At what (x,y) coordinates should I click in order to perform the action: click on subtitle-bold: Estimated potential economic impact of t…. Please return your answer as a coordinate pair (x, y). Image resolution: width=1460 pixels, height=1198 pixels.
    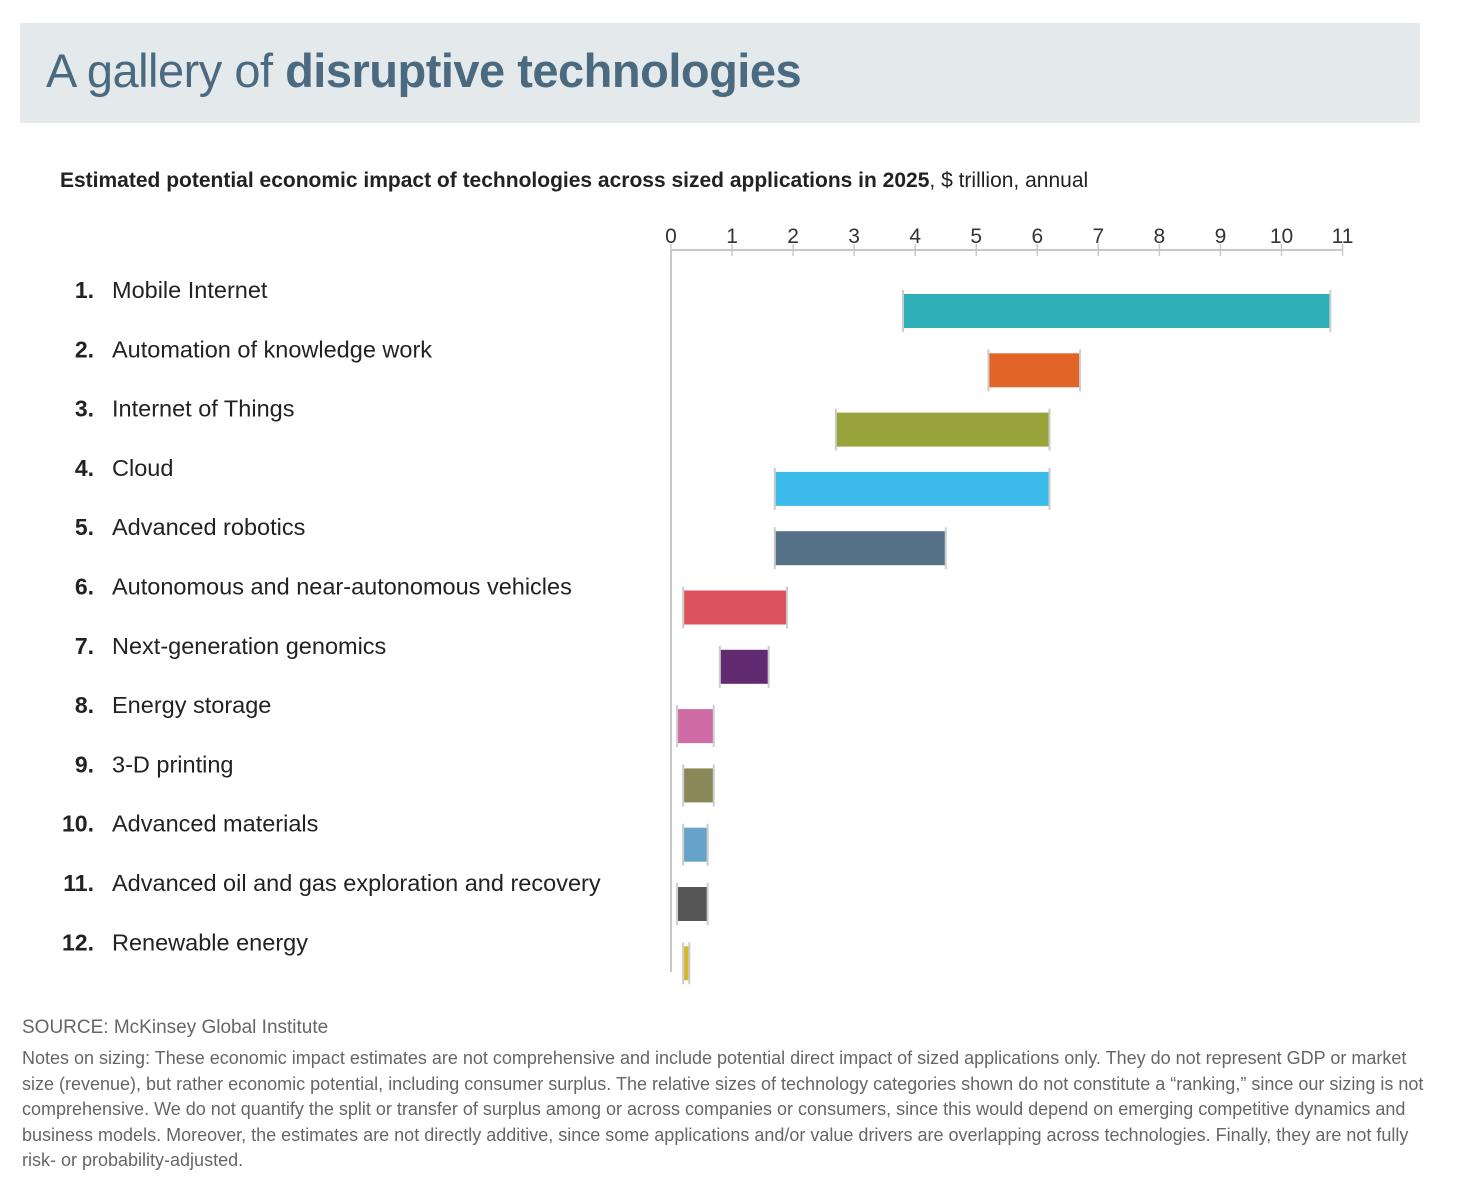
    Looking at the image, I should click on (495, 180).